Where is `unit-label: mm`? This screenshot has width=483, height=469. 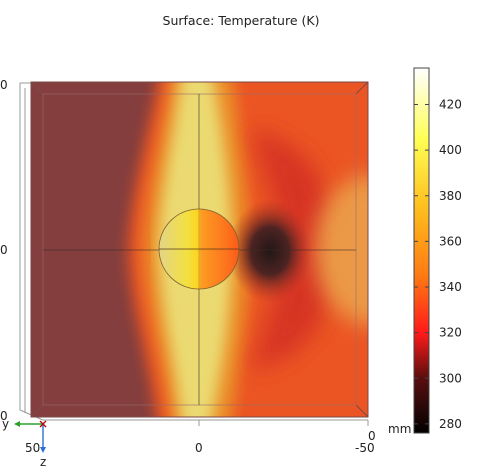 unit-label: mm is located at coordinates (399, 429).